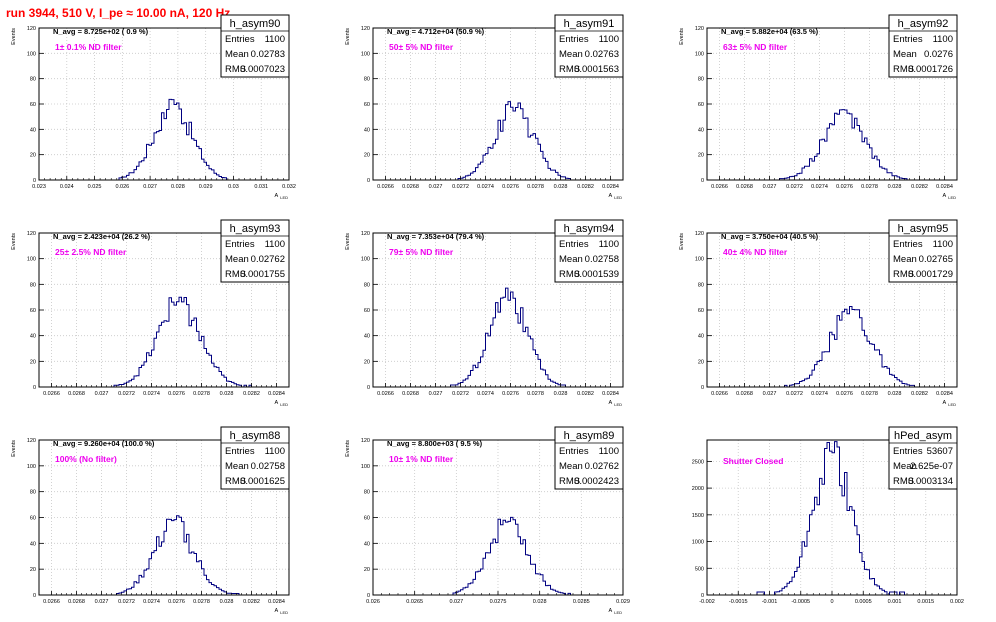 The height and width of the screenshot is (622, 996). What do you see at coordinates (88, 47) in the screenshot?
I see `filter-annotation: 1± 0.1% ND filter` at bounding box center [88, 47].